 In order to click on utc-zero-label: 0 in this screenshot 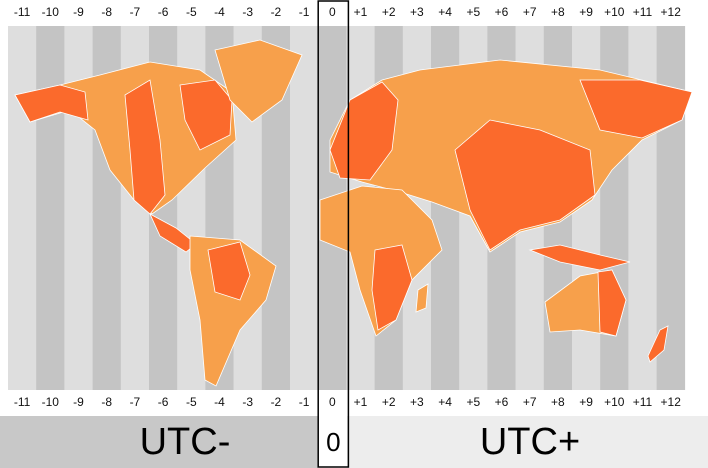, I will do `click(333, 442)`.